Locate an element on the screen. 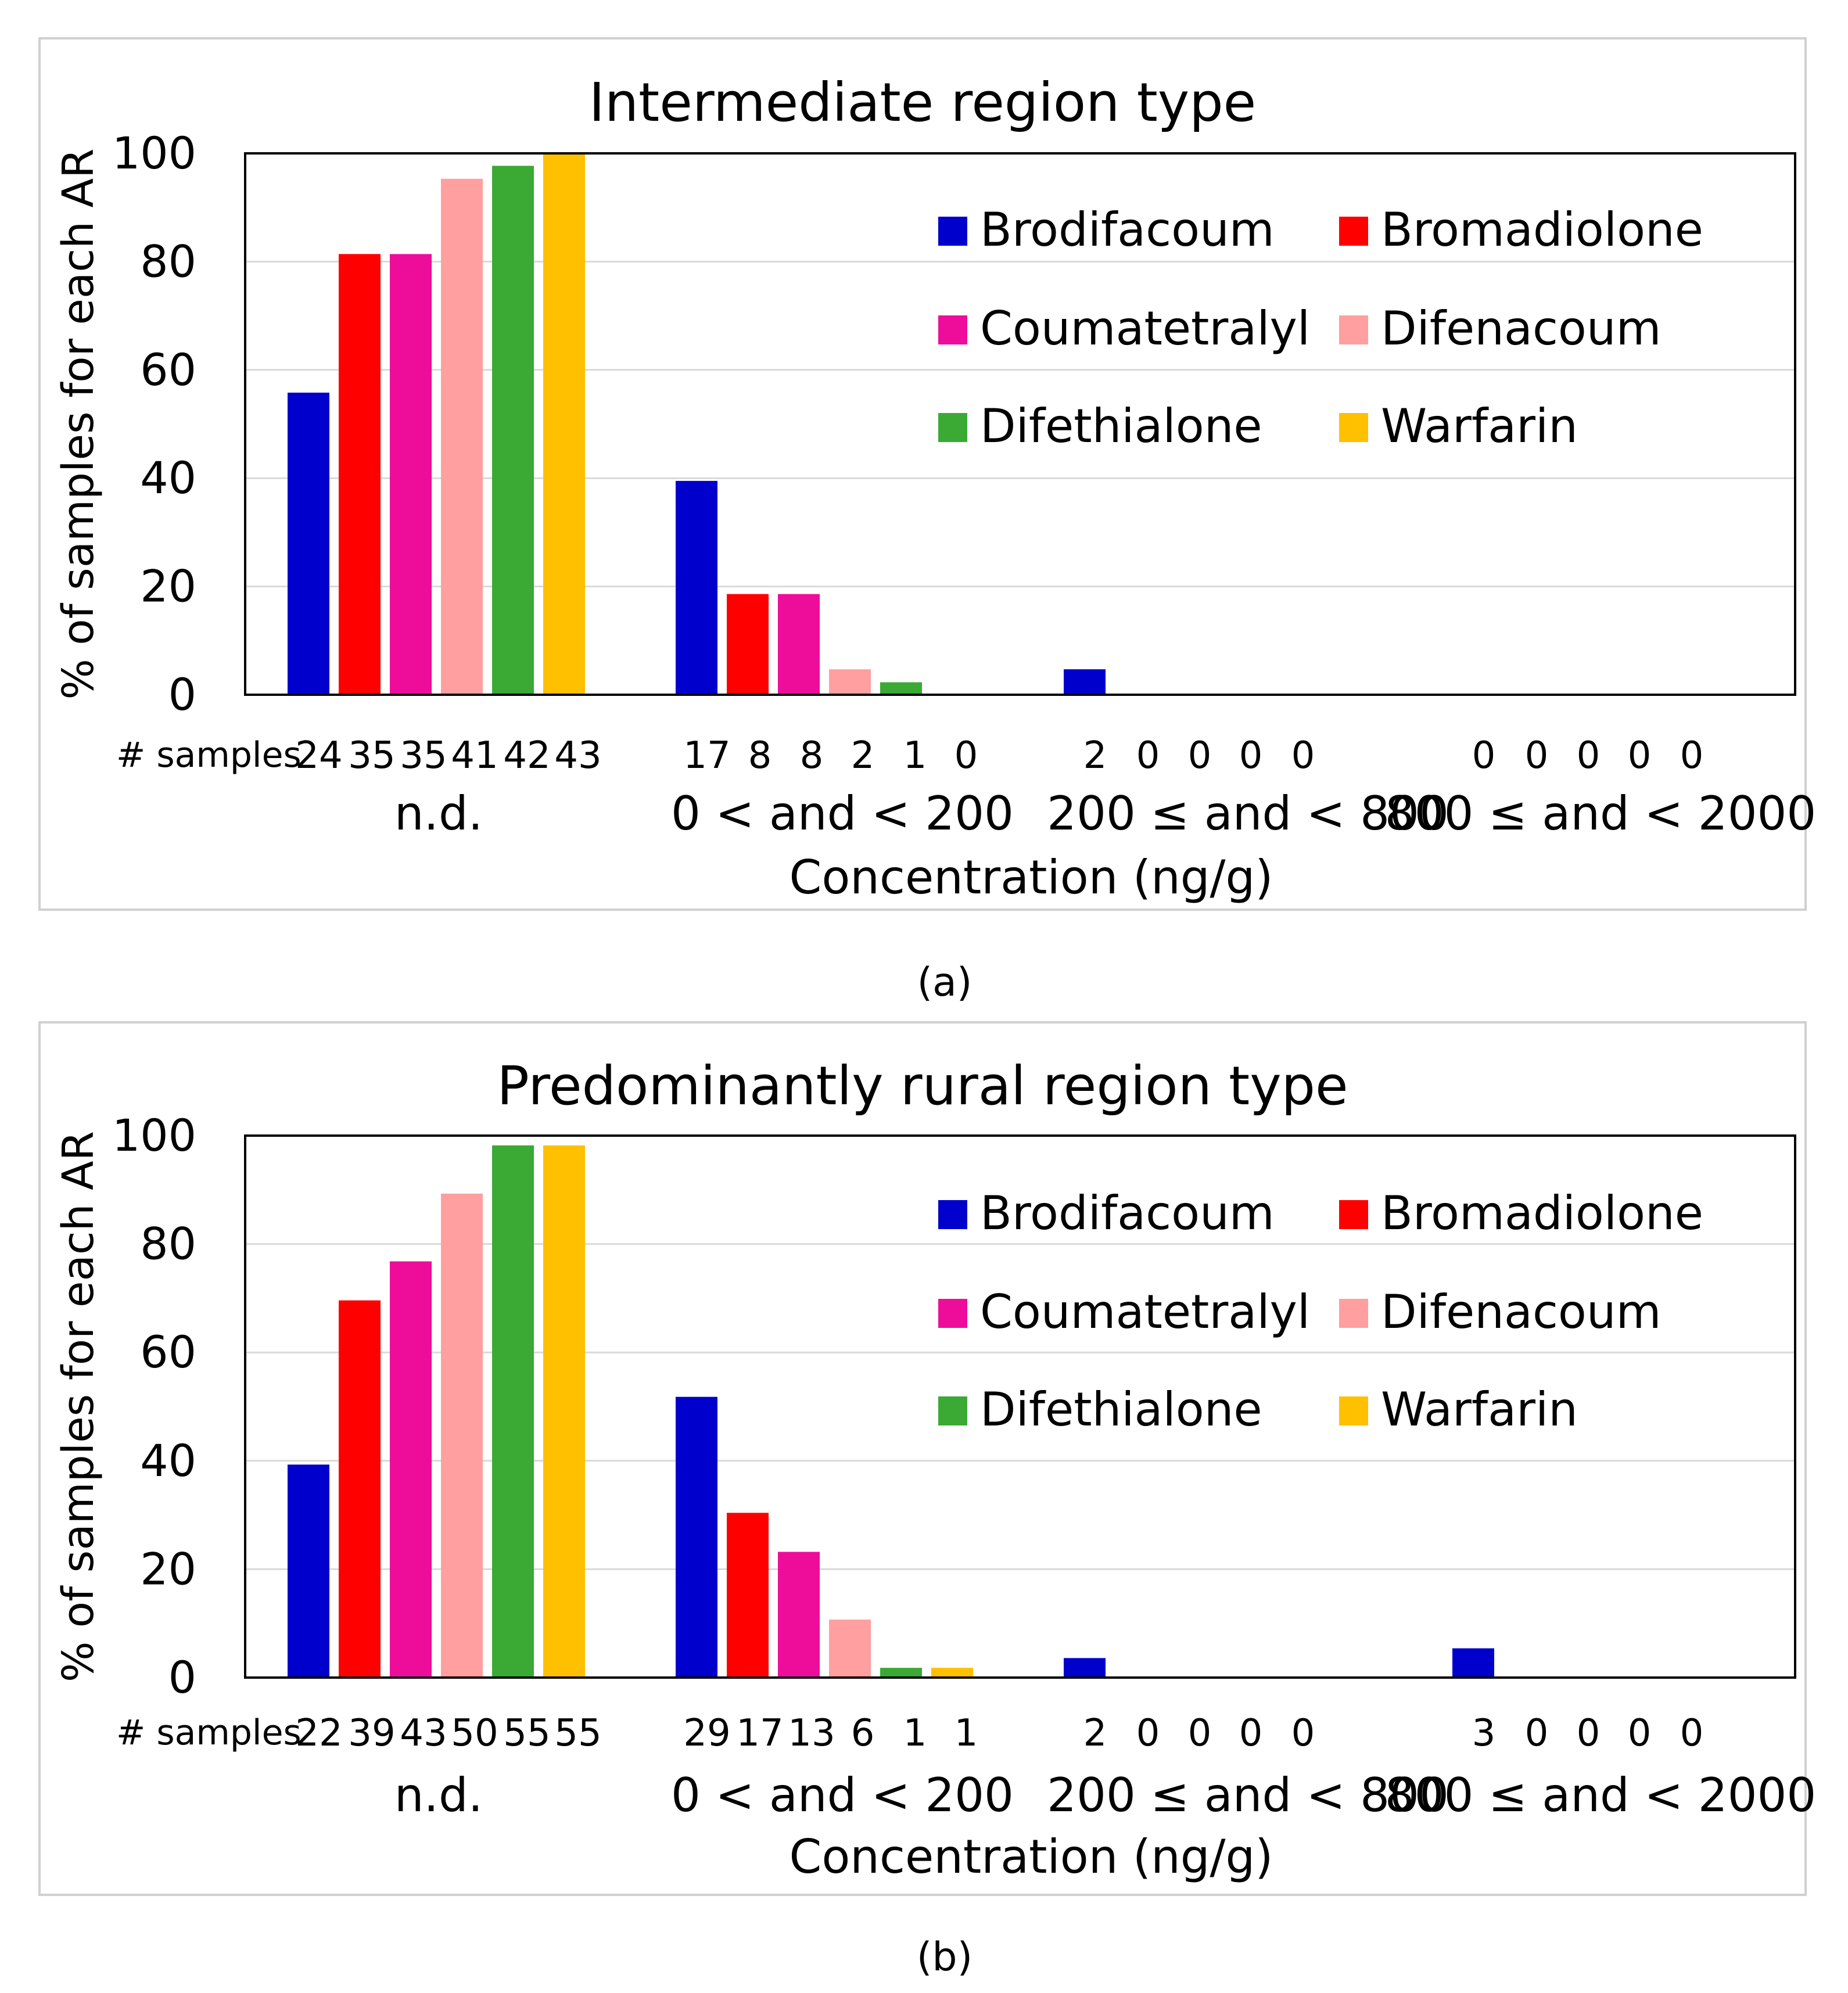 This screenshot has width=1848, height=1993. sample-count: 50 is located at coordinates (474, 1733).